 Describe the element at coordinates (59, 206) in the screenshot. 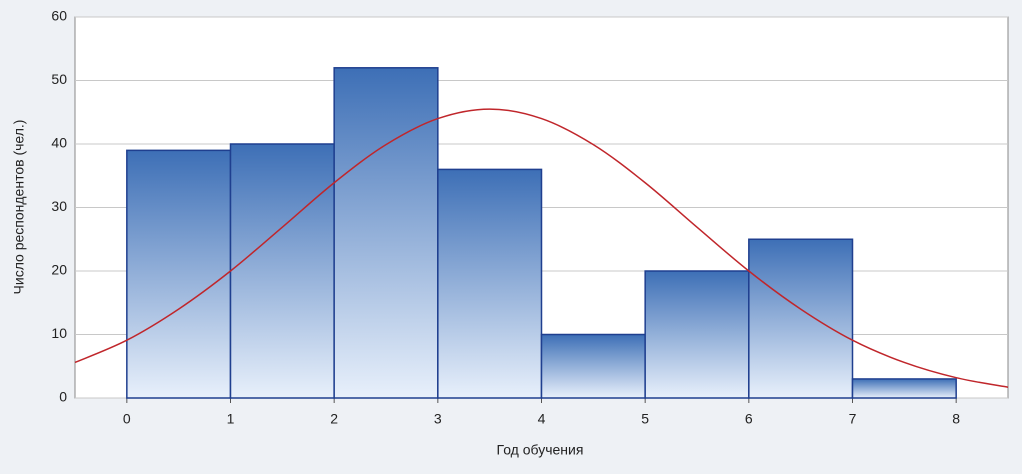

I see `y-tick-label: 30` at that location.